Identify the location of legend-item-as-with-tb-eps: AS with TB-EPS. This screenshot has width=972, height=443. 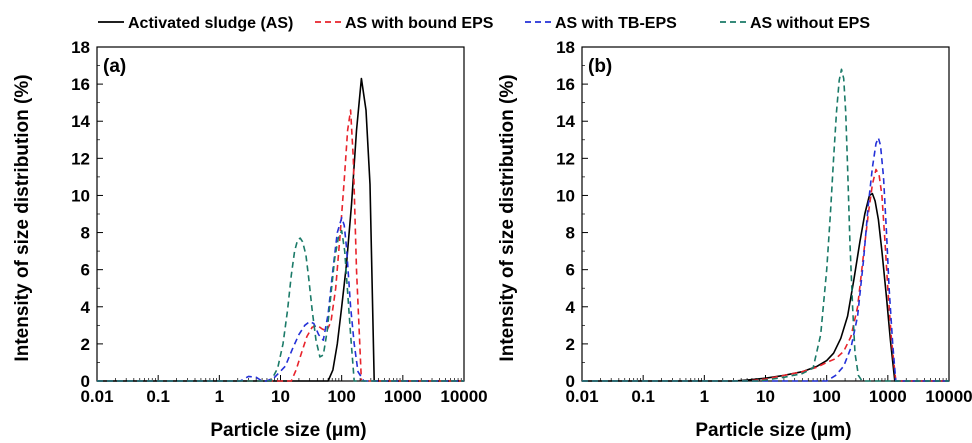
(601, 23).